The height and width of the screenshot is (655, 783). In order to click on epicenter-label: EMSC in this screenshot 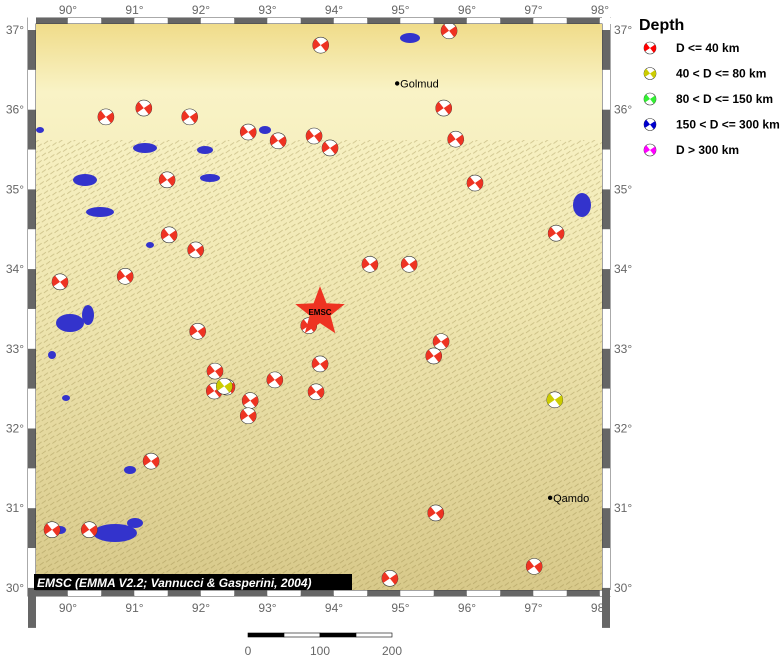, I will do `click(319, 312)`.